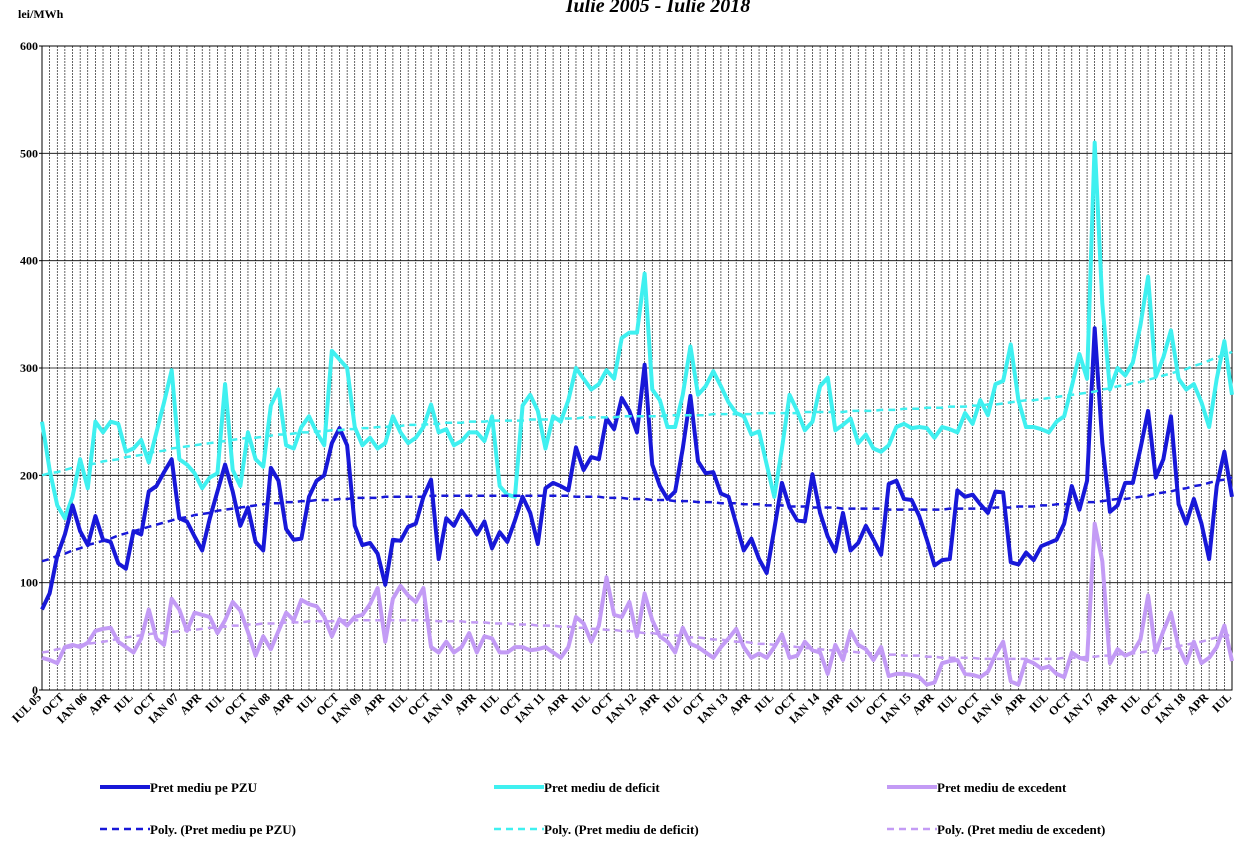 The image size is (1234, 841). Describe the element at coordinates (29, 261) in the screenshot. I see `y-tick-label: 400` at that location.